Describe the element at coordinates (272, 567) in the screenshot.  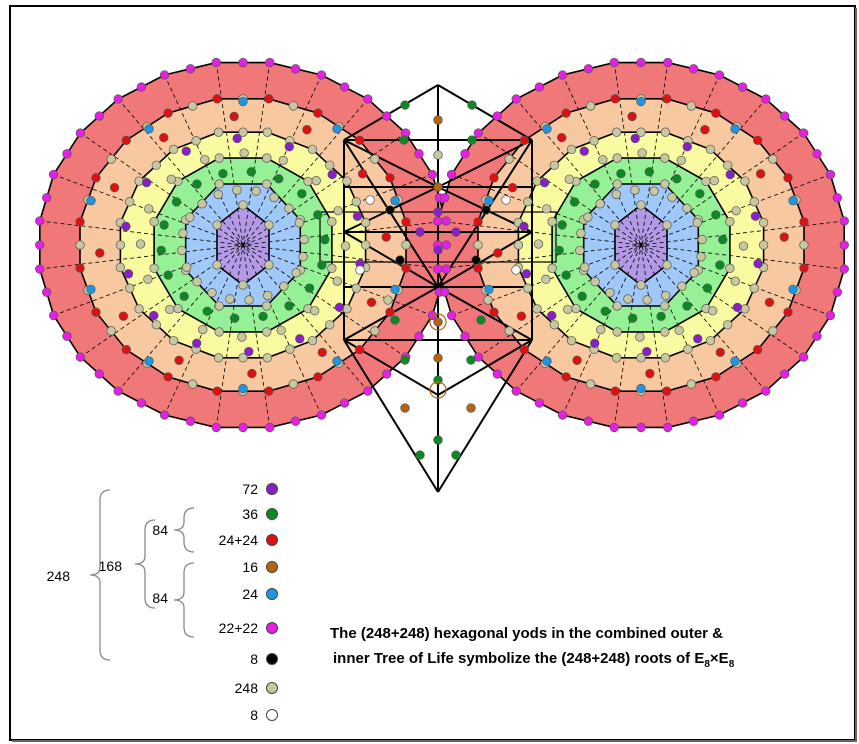
I see `legend-dot-brown` at that location.